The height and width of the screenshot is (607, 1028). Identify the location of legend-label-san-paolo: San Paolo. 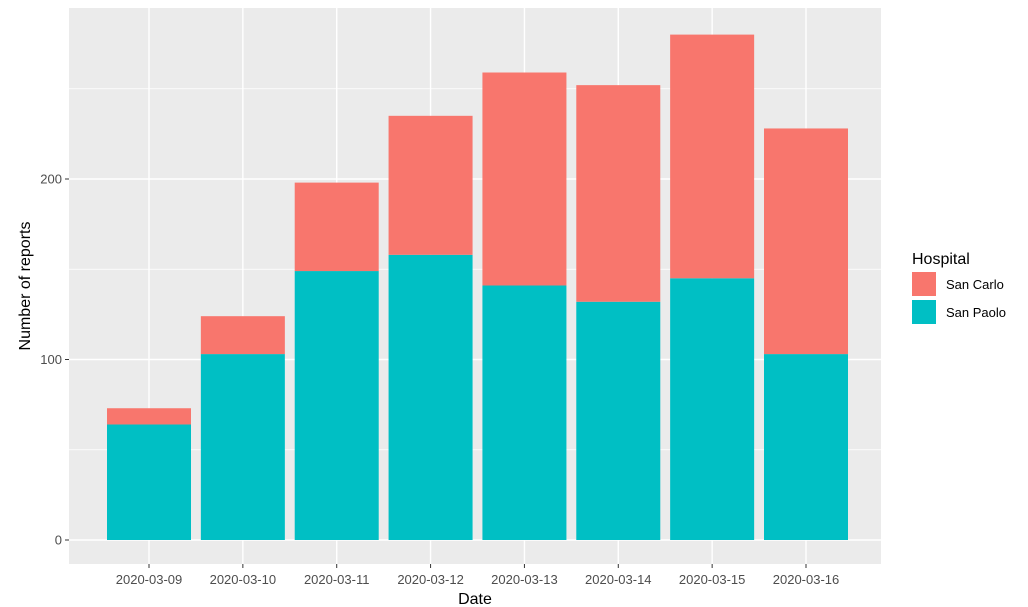
(976, 312).